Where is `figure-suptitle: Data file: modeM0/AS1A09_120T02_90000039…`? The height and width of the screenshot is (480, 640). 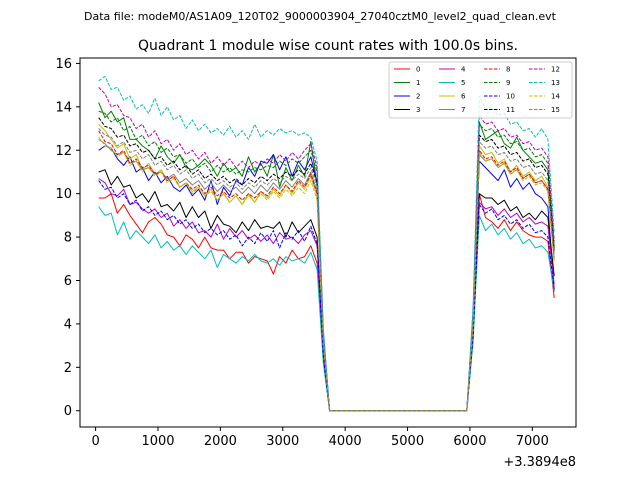 figure-suptitle: Data file: modeM0/AS1A09_120T02_90000039… is located at coordinates (320, 16).